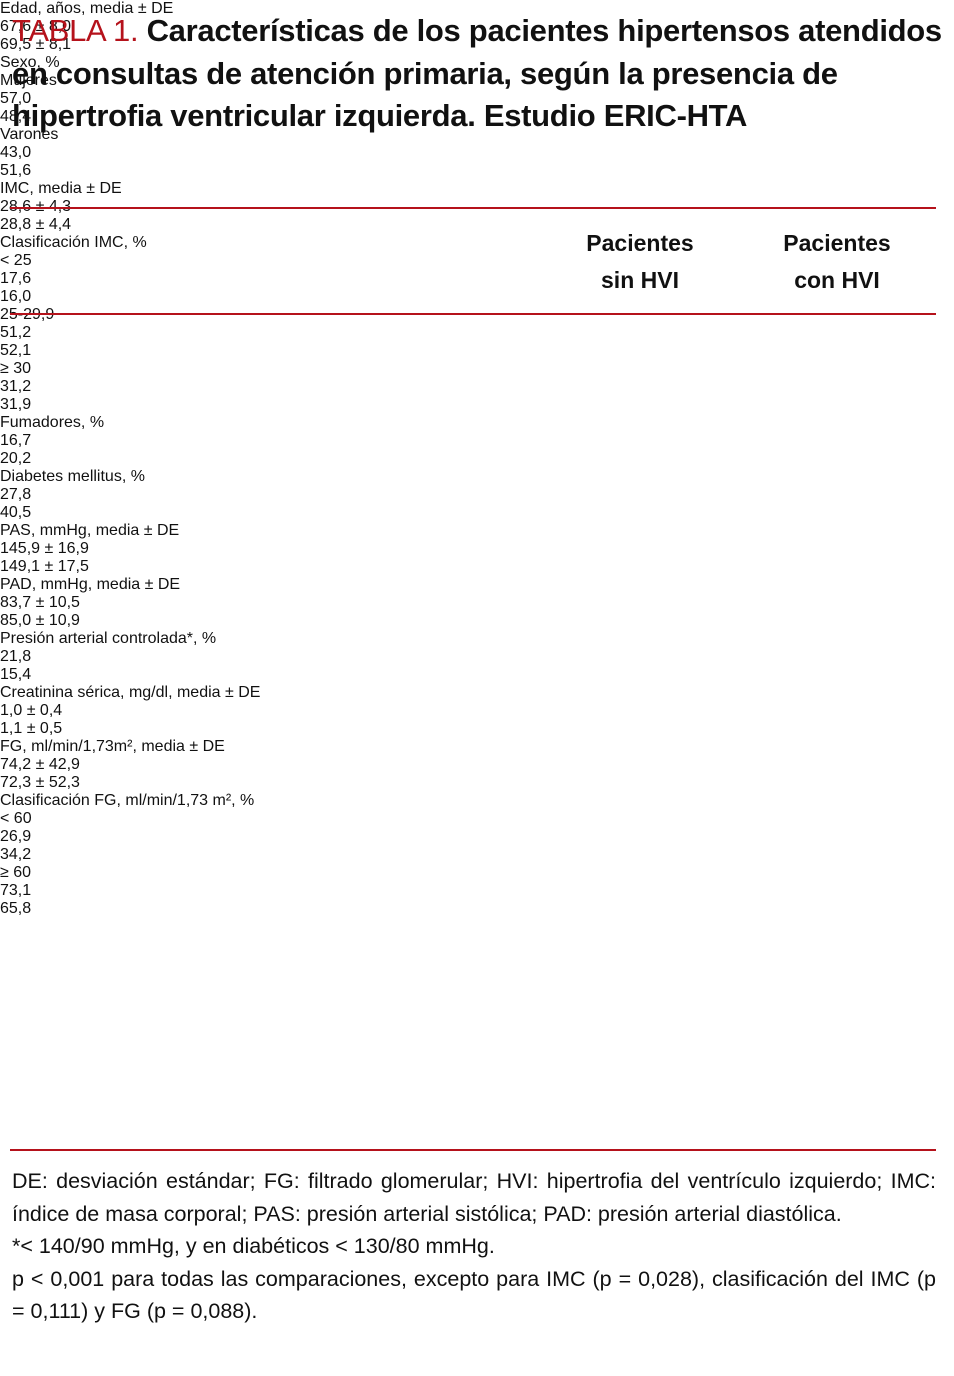 Image resolution: width=954 pixels, height=1376 pixels. I want to click on row-label: Diabetes mellitus, %, so click(72, 476).